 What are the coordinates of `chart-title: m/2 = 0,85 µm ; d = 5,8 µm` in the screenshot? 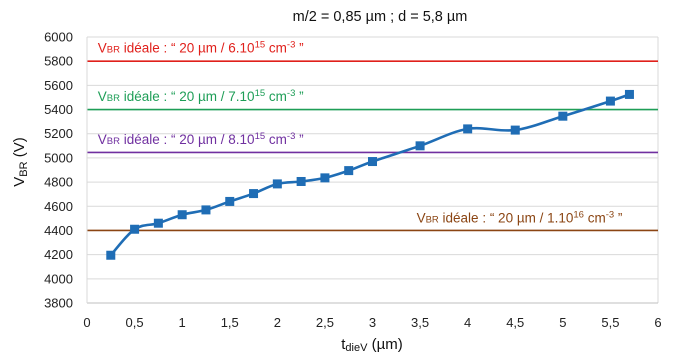 It's located at (380, 17).